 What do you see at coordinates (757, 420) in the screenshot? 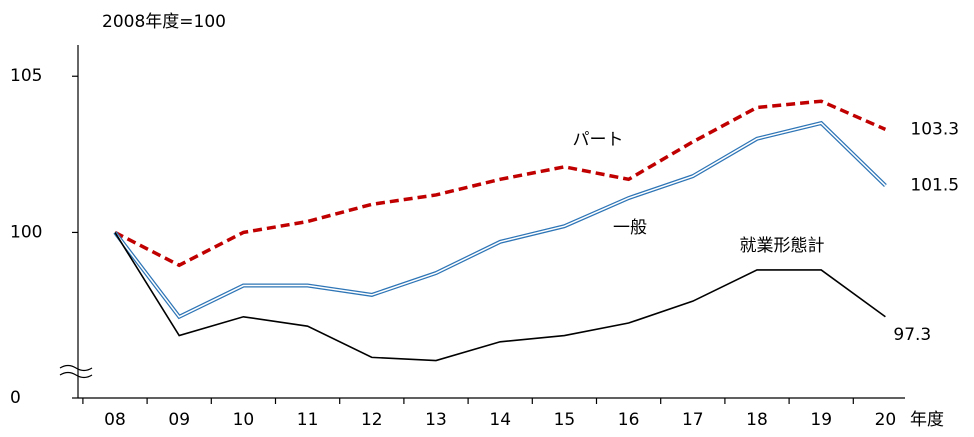
I see `x-tick-label: 18` at bounding box center [757, 420].